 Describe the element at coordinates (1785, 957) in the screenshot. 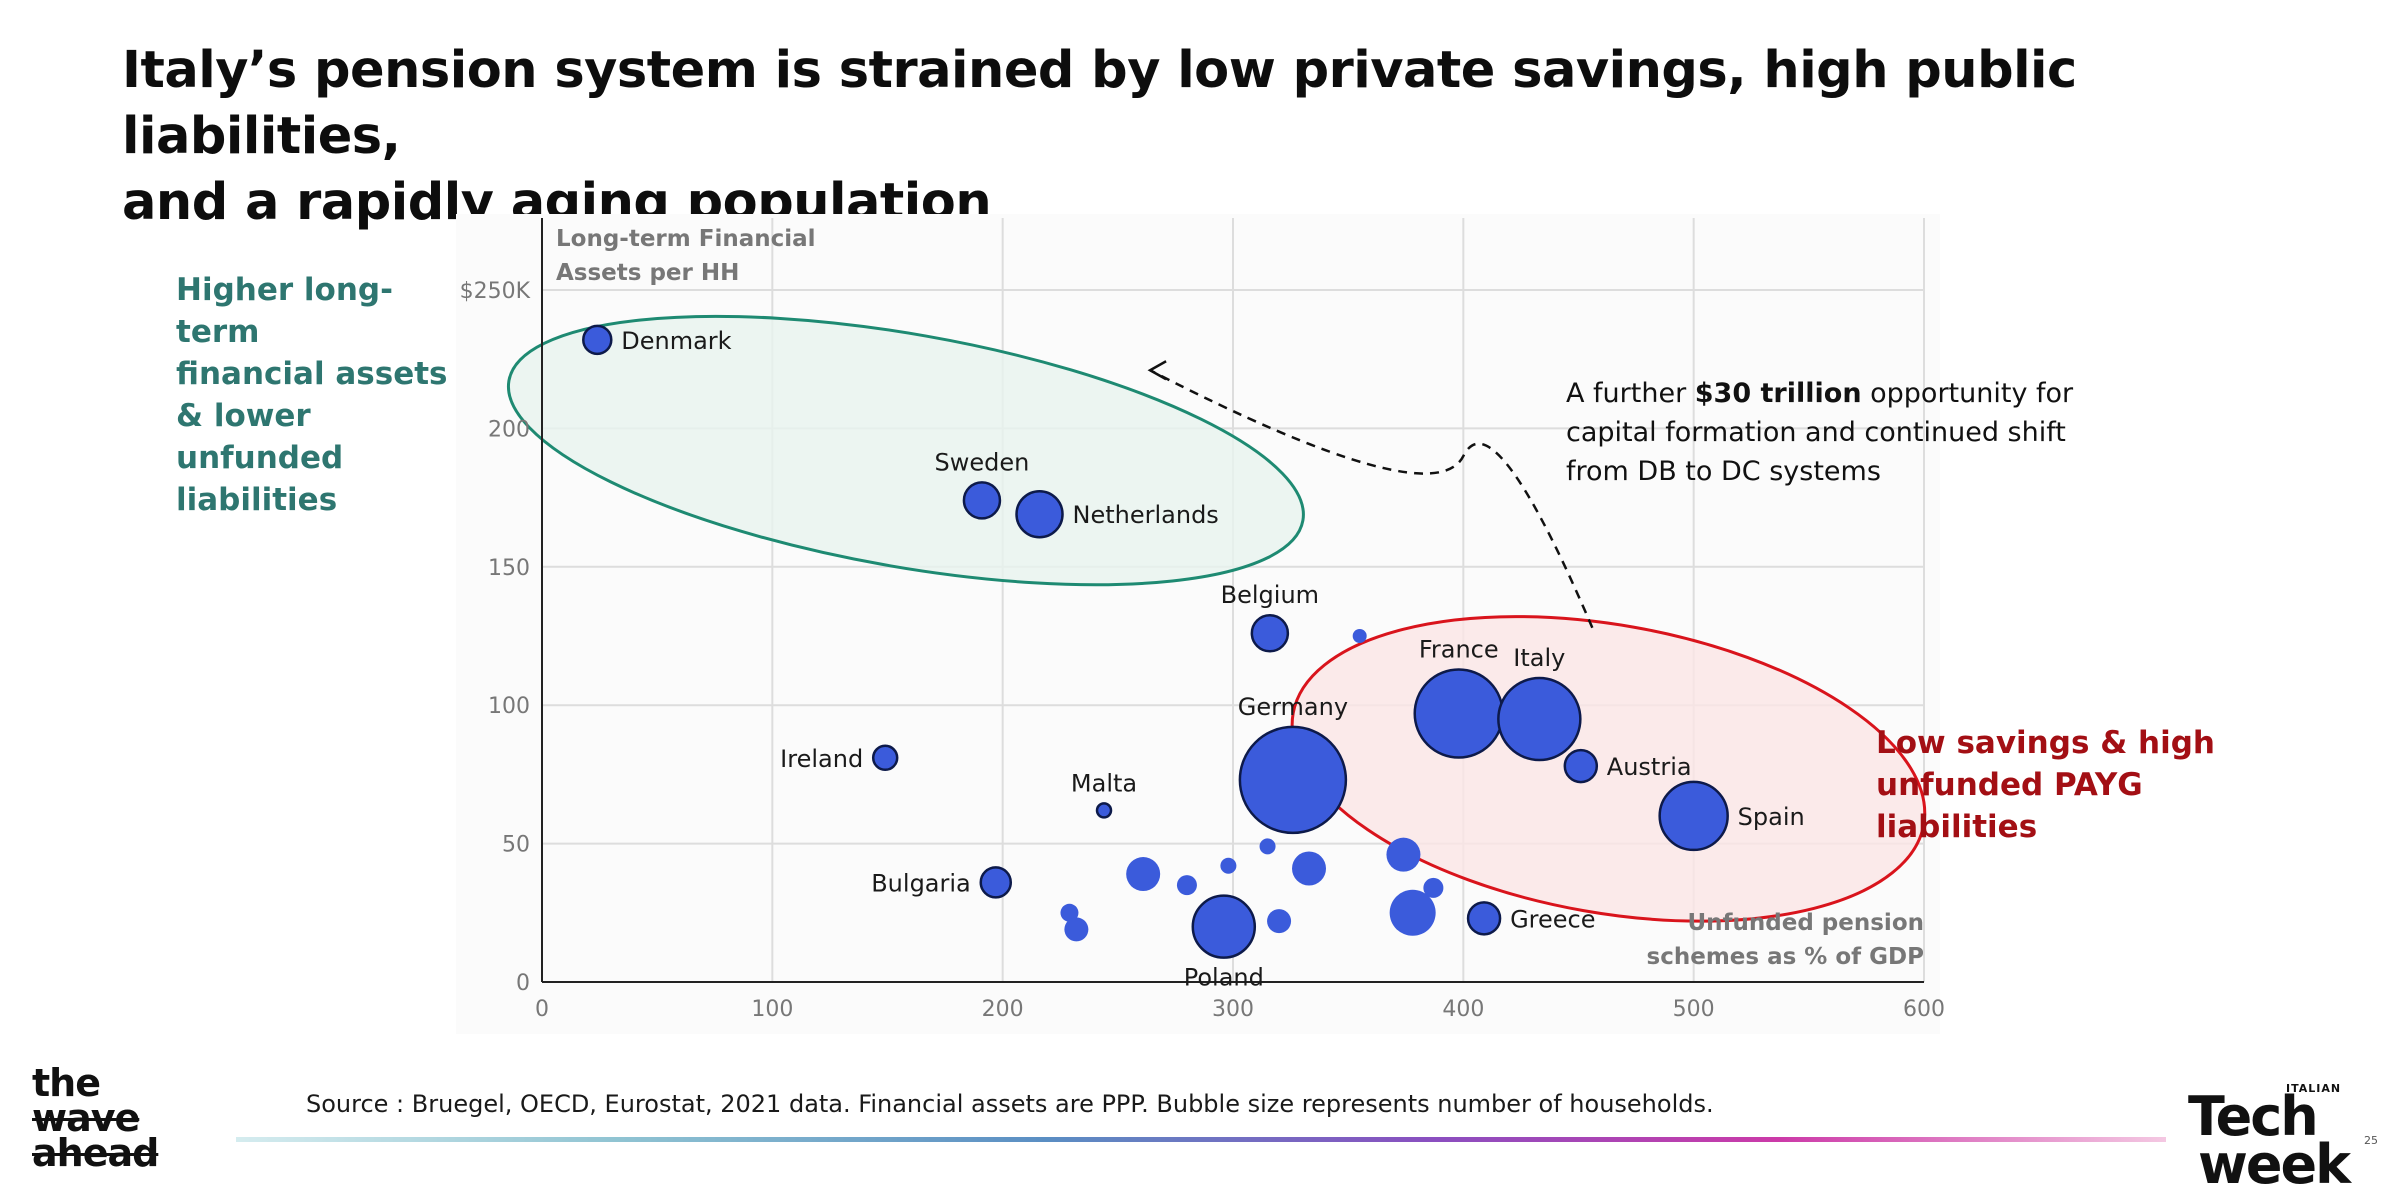

I see `x-axis-label-line-2: schemes as % of GDP` at that location.